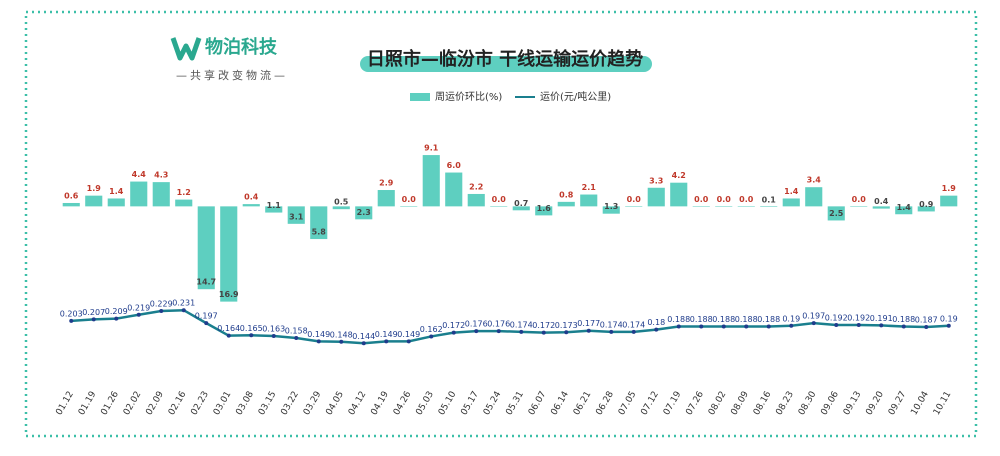 Image resolution: width=1000 pixels, height=456 pixels. I want to click on bar-label: 3.3, so click(656, 180).